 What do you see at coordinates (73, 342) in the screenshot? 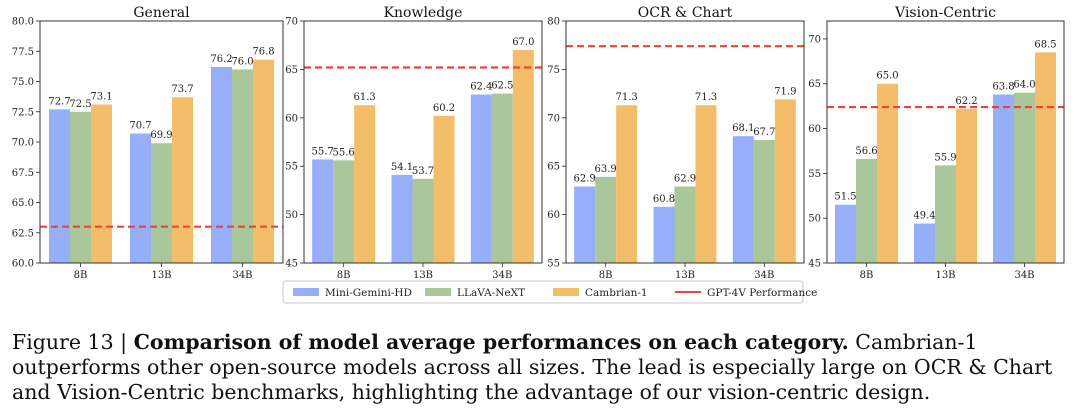
I see `caption-prefix: Figure 13 |` at bounding box center [73, 342].